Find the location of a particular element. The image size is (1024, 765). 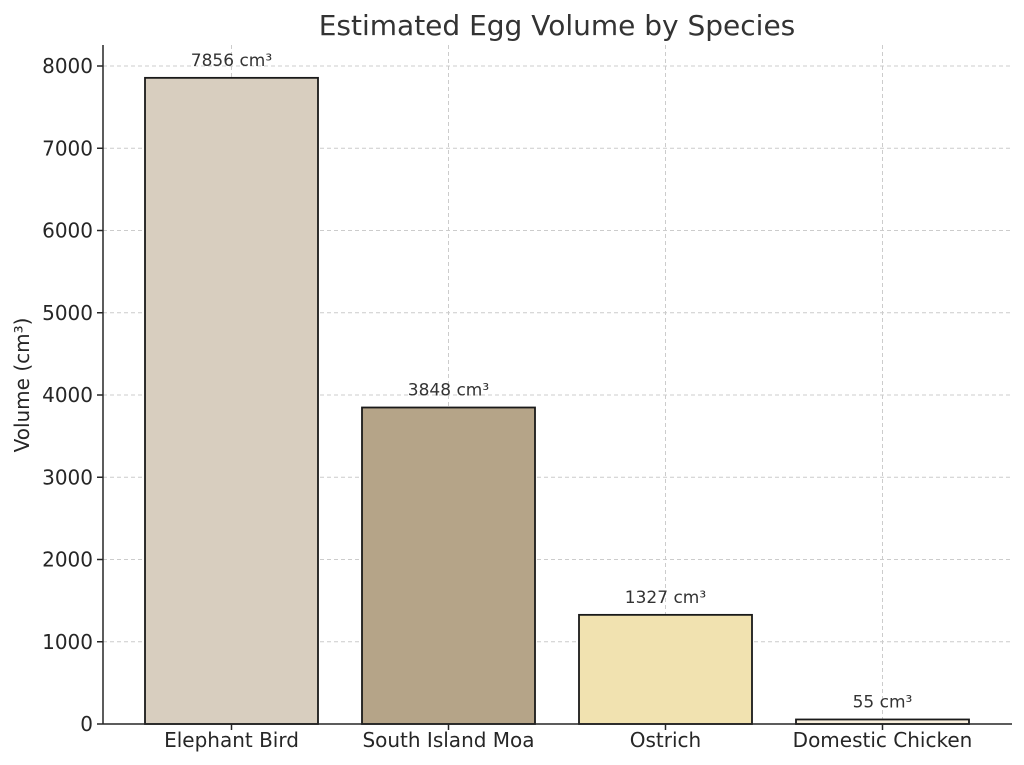

y-tick-label: 3000 is located at coordinates (67, 477).